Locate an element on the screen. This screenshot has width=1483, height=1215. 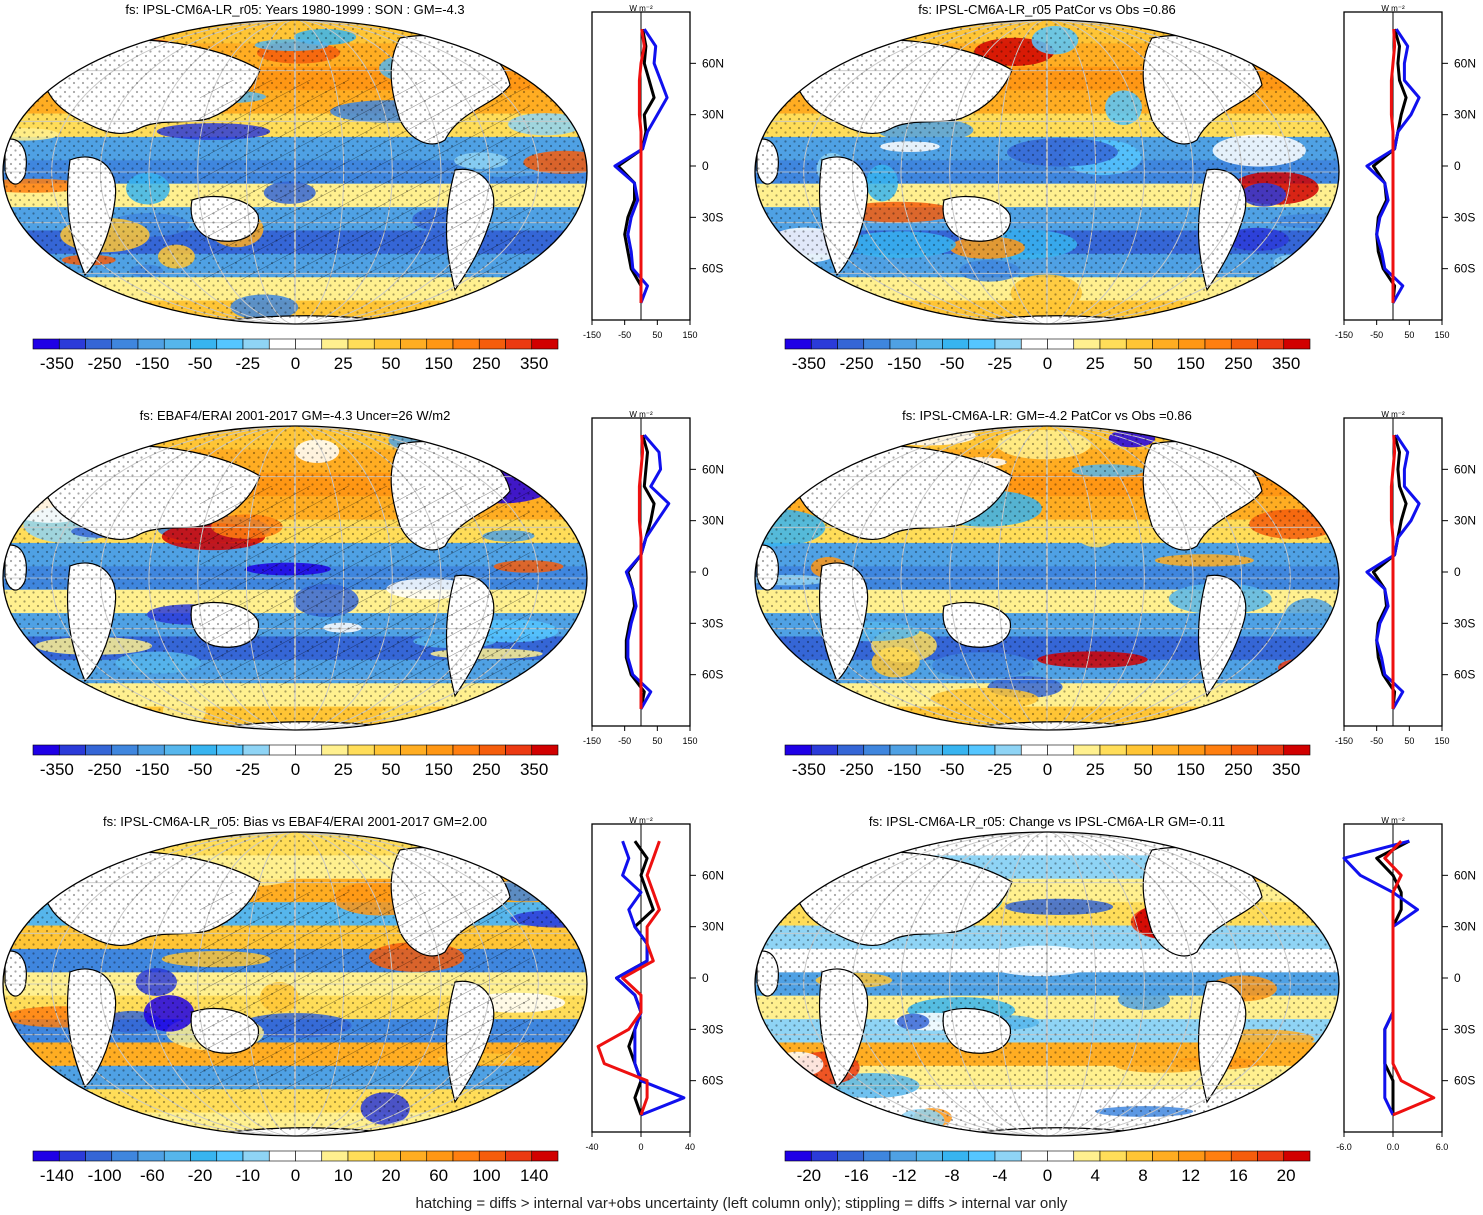
profile-x-tick-label: -6.0 is located at coordinates (1344, 1147).